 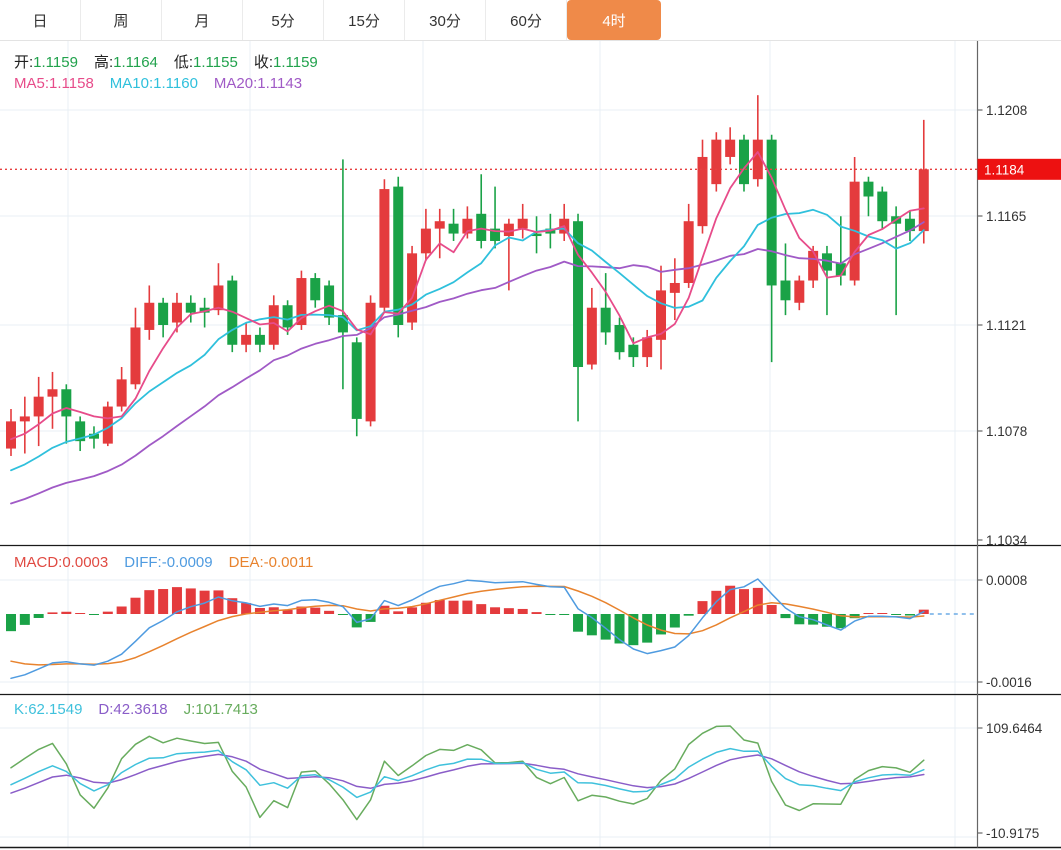 I want to click on legend-item: MACD:0.0003, so click(x=61, y=562).